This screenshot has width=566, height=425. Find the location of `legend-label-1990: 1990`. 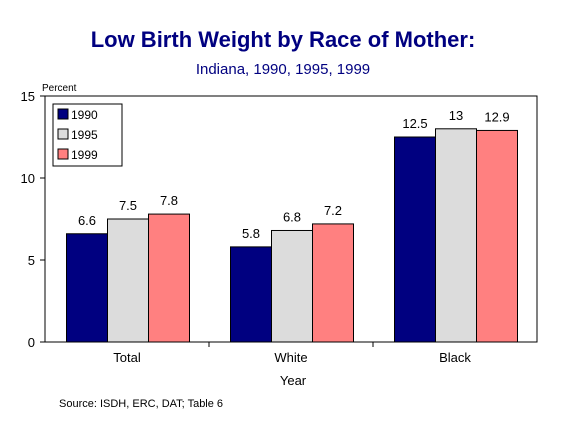

legend-label-1990: 1990 is located at coordinates (84, 115).